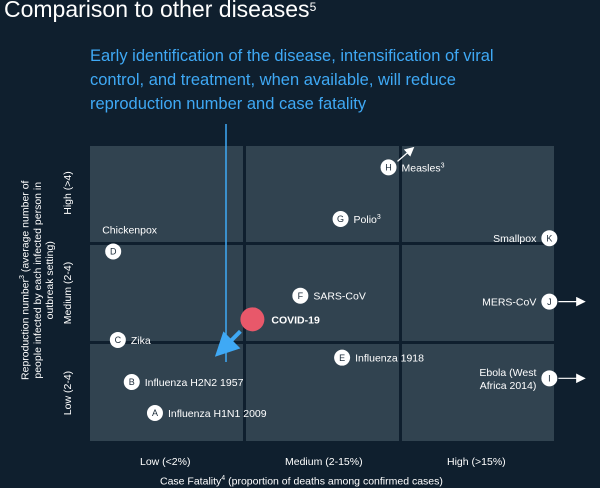 The width and height of the screenshot is (600, 488). What do you see at coordinates (406, 154) in the screenshot?
I see `off-chart-arrow` at bounding box center [406, 154].